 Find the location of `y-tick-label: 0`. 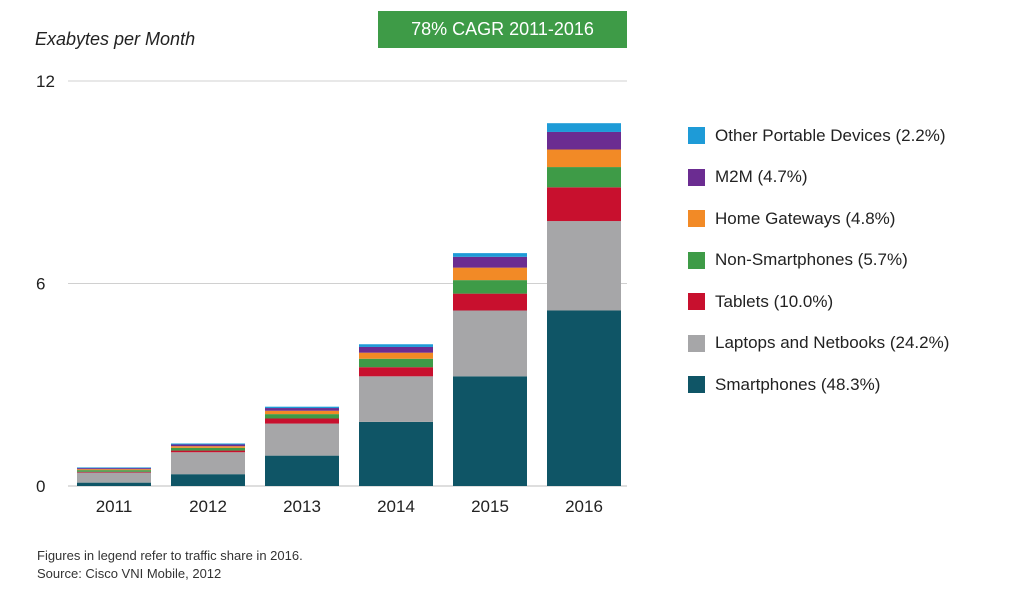

y-tick-label: 0 is located at coordinates (40, 486).